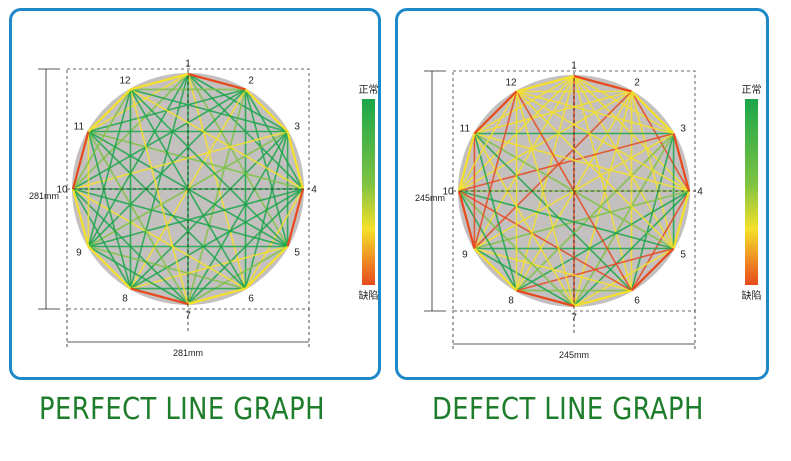 The image size is (791, 461). What do you see at coordinates (574, 355) in the screenshot?
I see `width-dimension-label: 245mm` at bounding box center [574, 355].